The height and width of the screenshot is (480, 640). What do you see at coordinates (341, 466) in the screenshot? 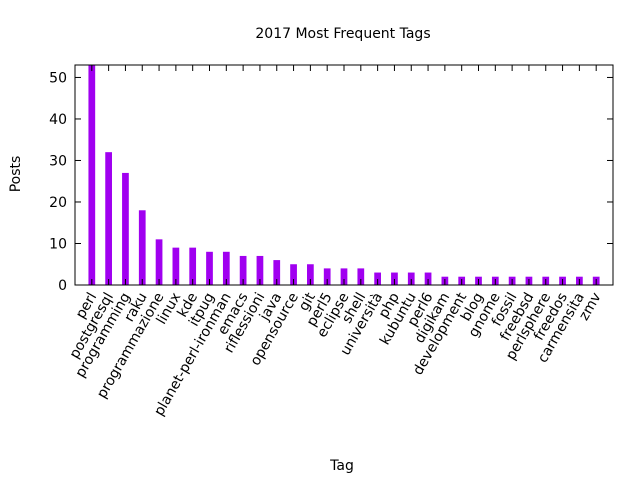
I see `x-axis-label: Tag` at bounding box center [341, 466].